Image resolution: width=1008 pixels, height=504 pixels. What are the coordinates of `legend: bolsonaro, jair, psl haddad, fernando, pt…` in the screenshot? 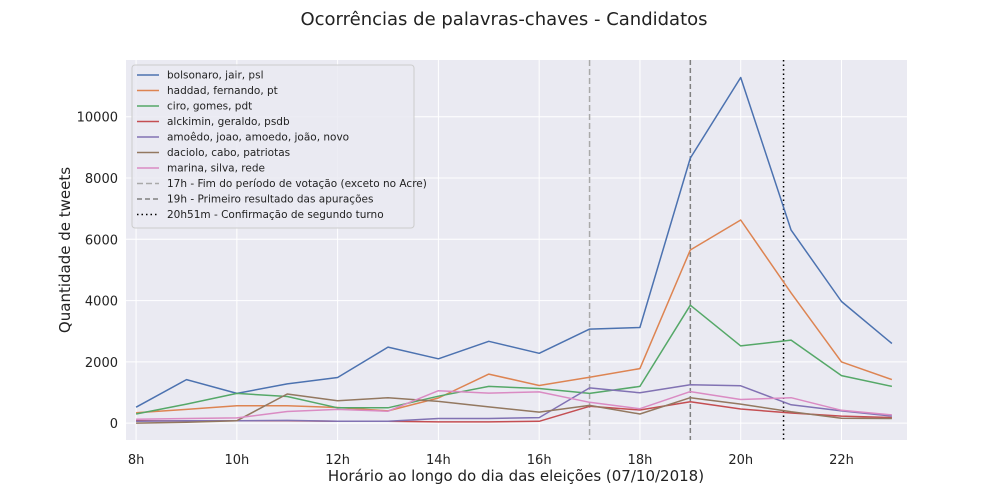 It's located at (279, 146).